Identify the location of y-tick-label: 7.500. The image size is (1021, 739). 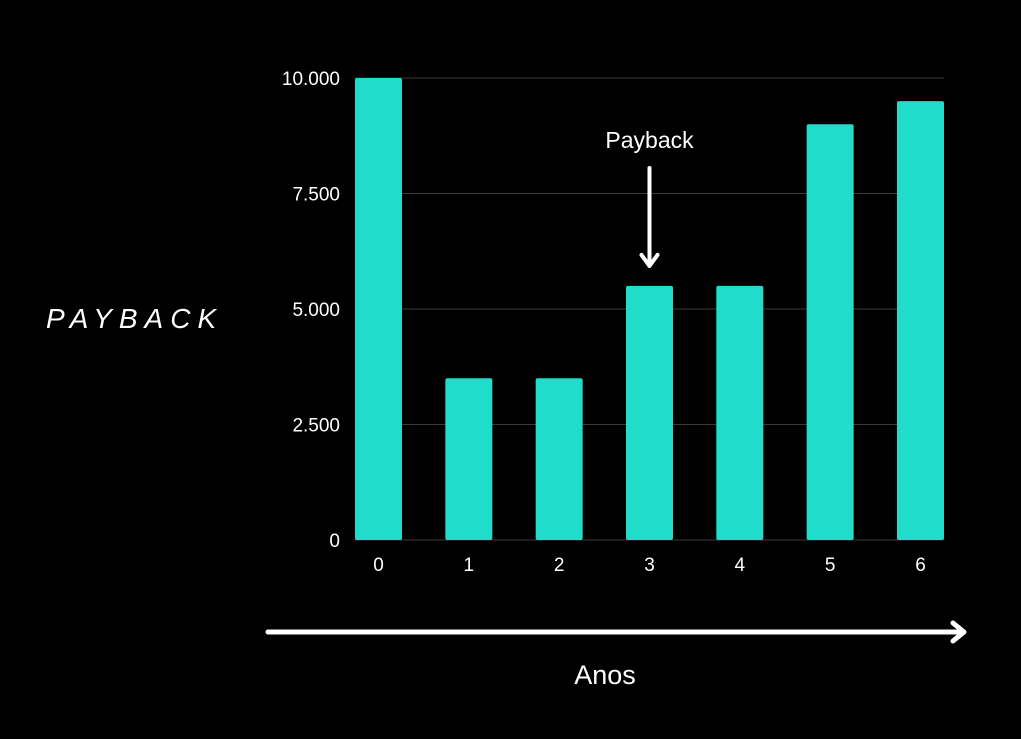
(316, 195).